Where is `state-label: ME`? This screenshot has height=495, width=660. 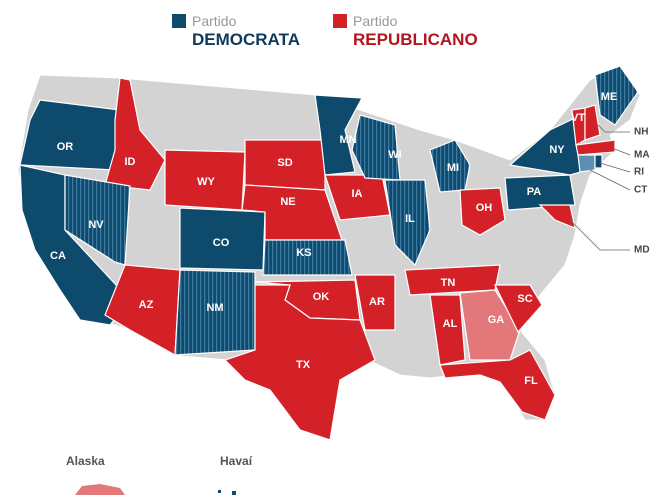 state-label: ME is located at coordinates (609, 97).